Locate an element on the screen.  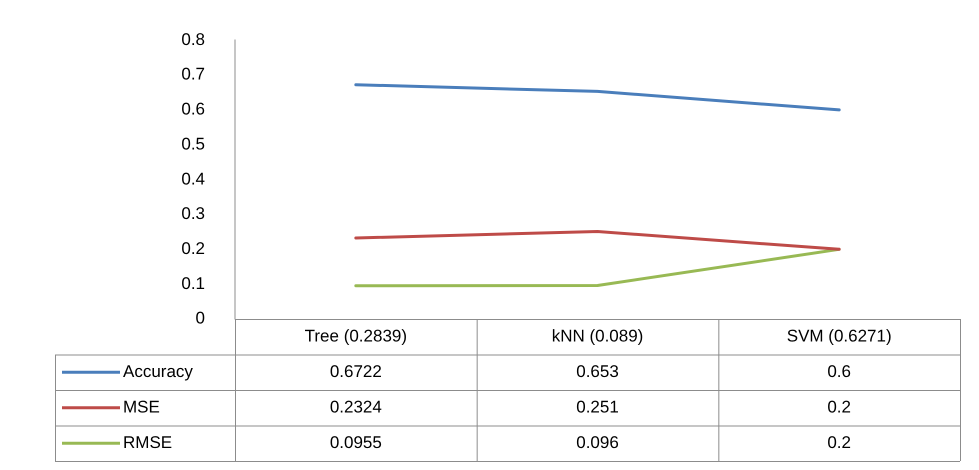
legend-label: RMSE is located at coordinates (147, 442).